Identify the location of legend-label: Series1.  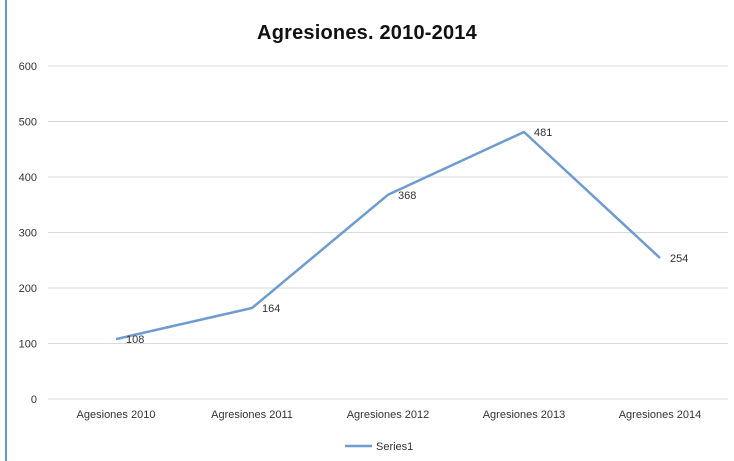
(394, 447).